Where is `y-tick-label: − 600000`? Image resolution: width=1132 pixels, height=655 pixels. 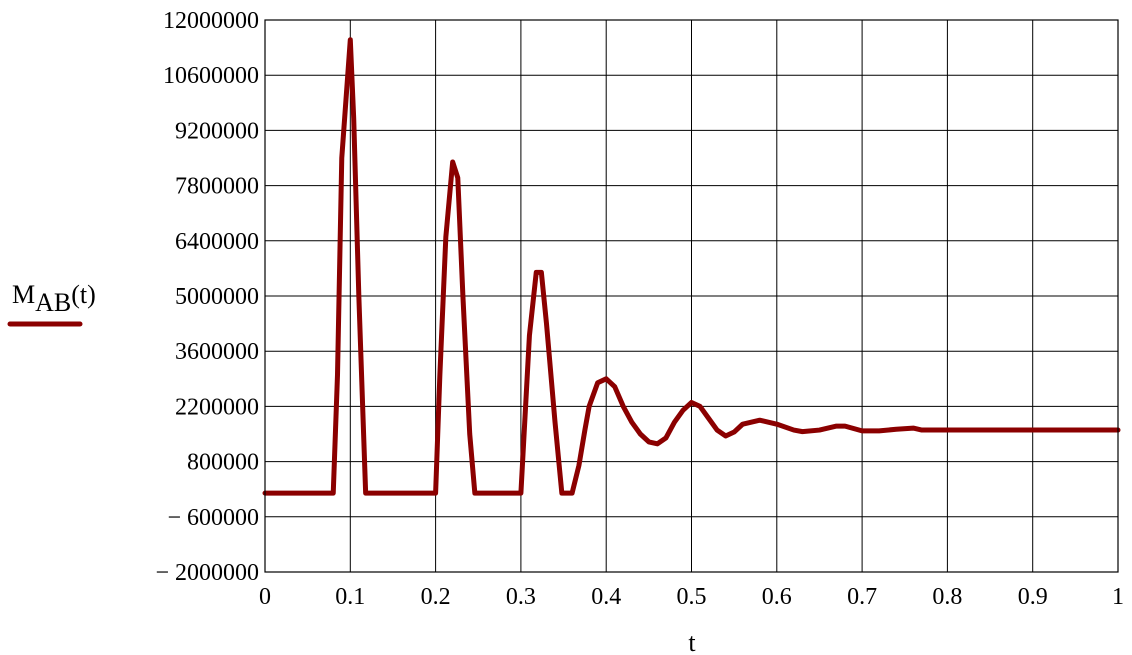
y-tick-label: − 600000 is located at coordinates (213, 518).